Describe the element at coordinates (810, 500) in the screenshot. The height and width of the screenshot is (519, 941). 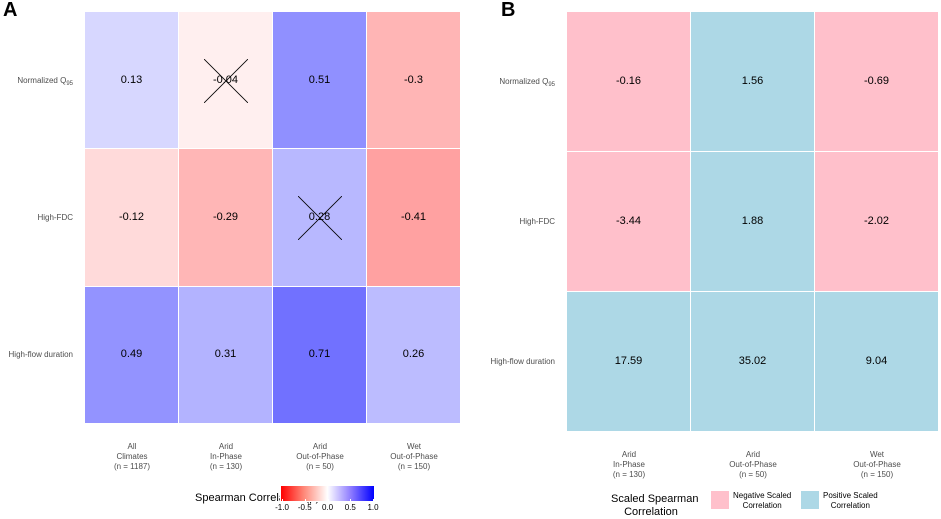
I see `legend-b-positive-swatch` at that location.